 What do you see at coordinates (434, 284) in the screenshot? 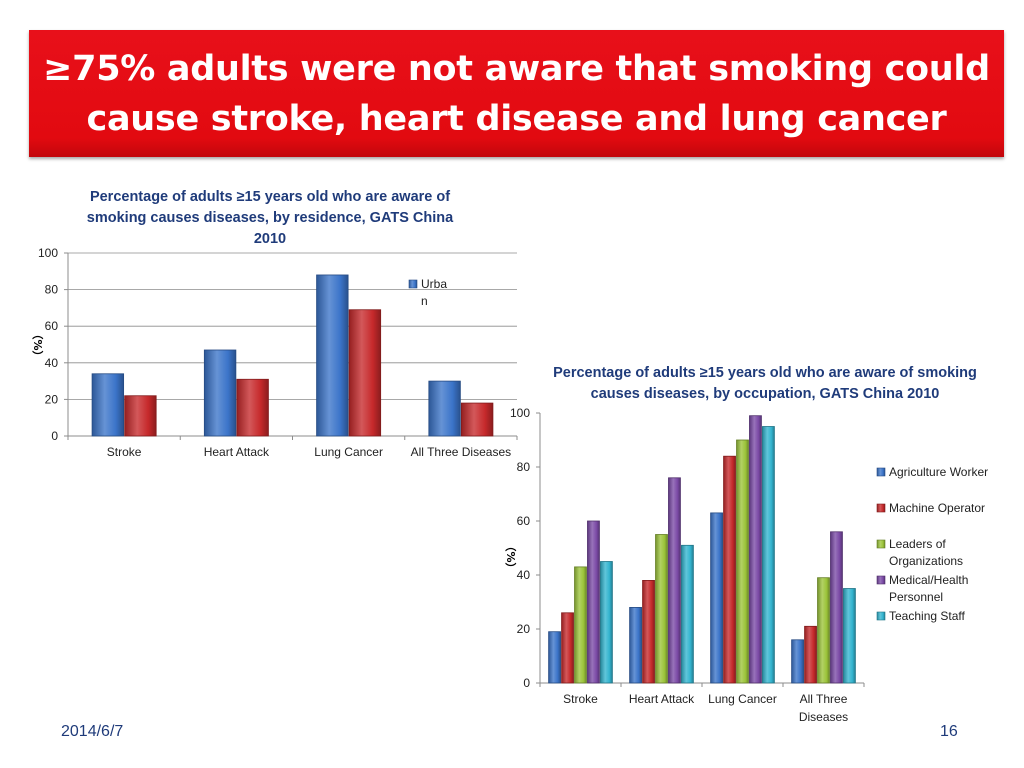
I see `legend-label: Urba` at bounding box center [434, 284].